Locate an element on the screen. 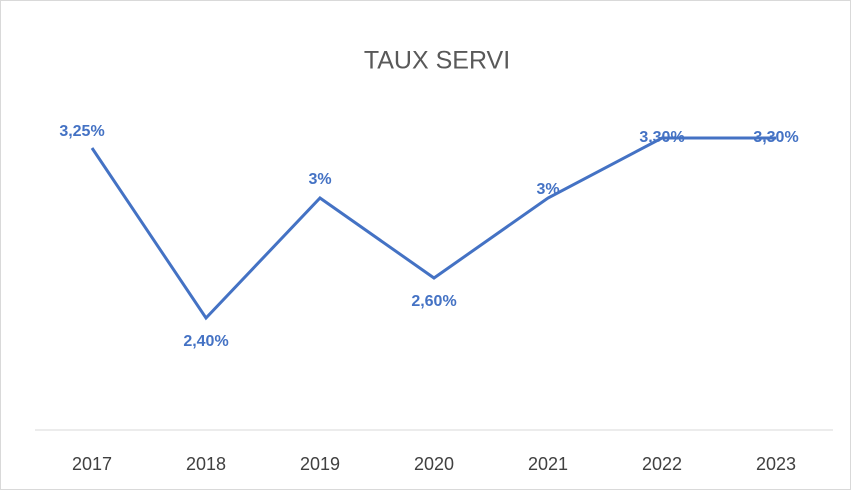 This screenshot has height=490, width=851. data-label: 2,60% is located at coordinates (433, 301).